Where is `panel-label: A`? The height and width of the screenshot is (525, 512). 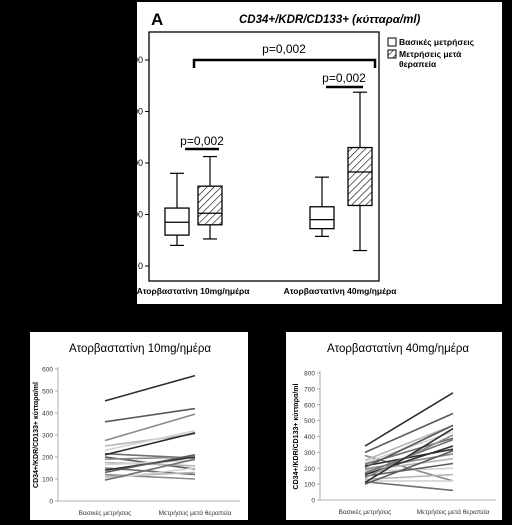
panel-label: A is located at coordinates (157, 19).